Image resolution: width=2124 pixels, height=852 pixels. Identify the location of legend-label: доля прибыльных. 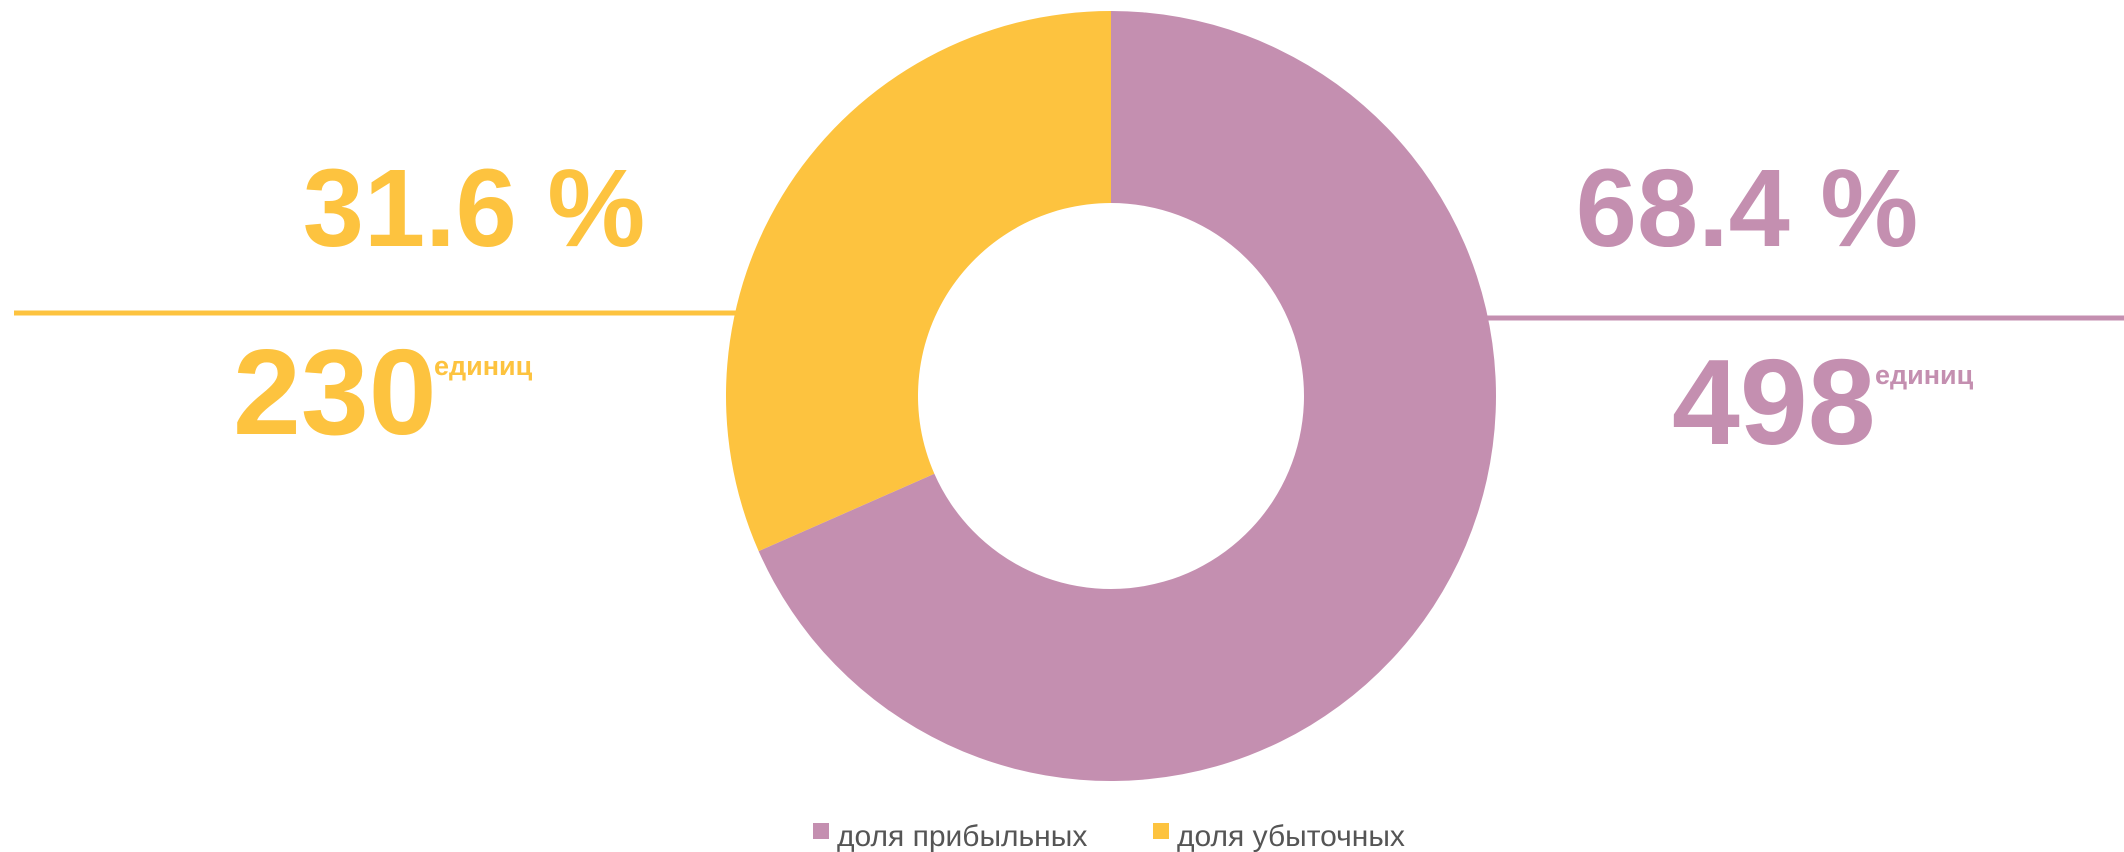
(962, 836).